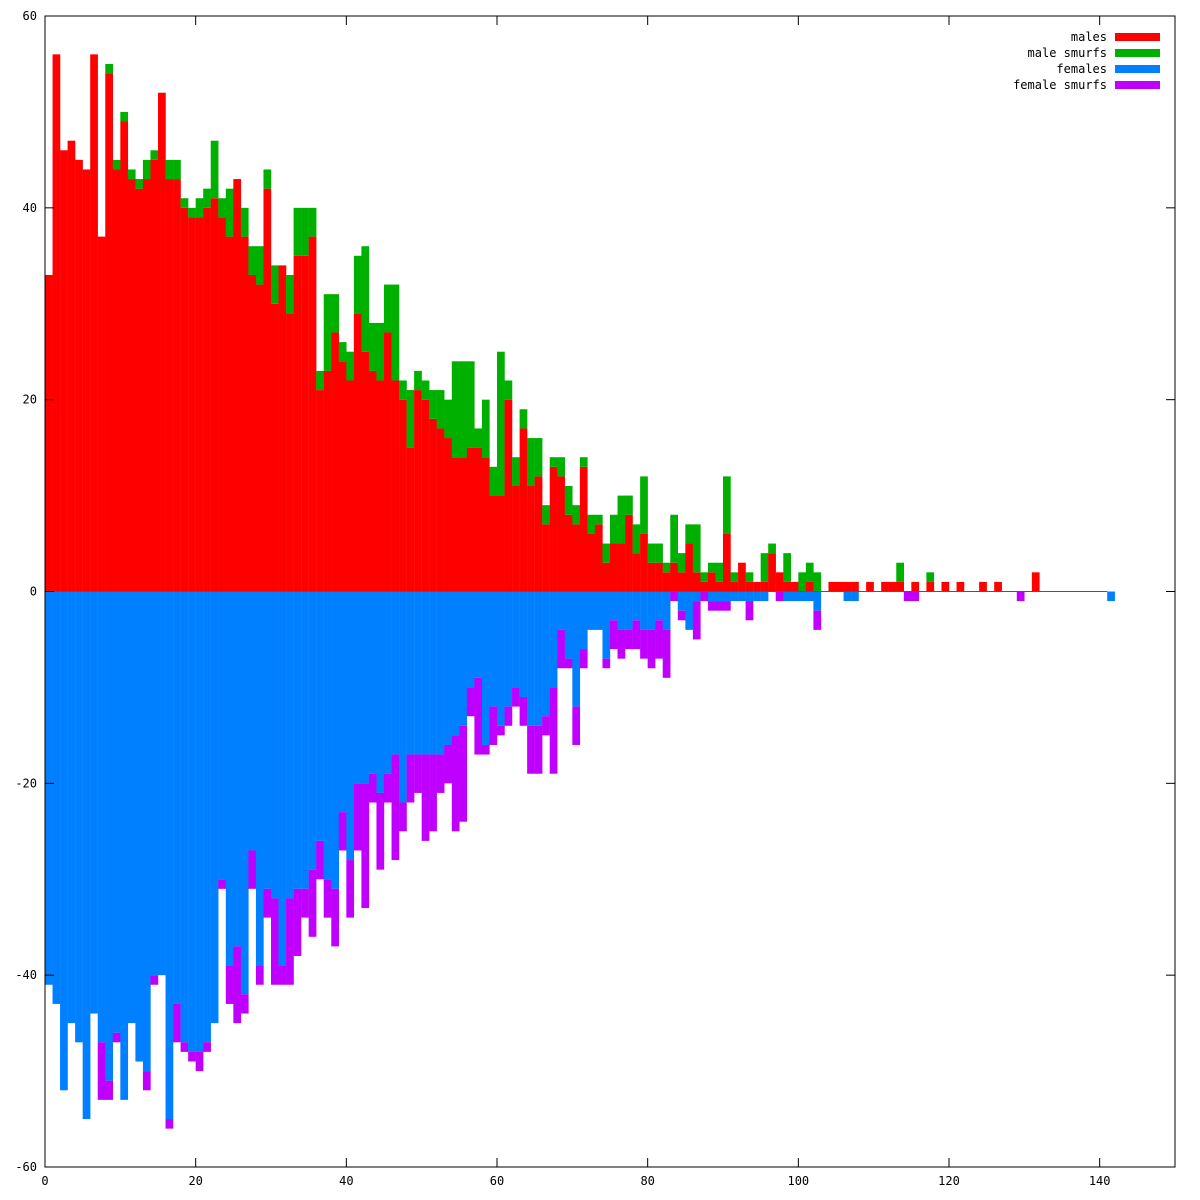  Describe the element at coordinates (1108, 69) in the screenshot. I see `legend-entry-females: females` at that location.